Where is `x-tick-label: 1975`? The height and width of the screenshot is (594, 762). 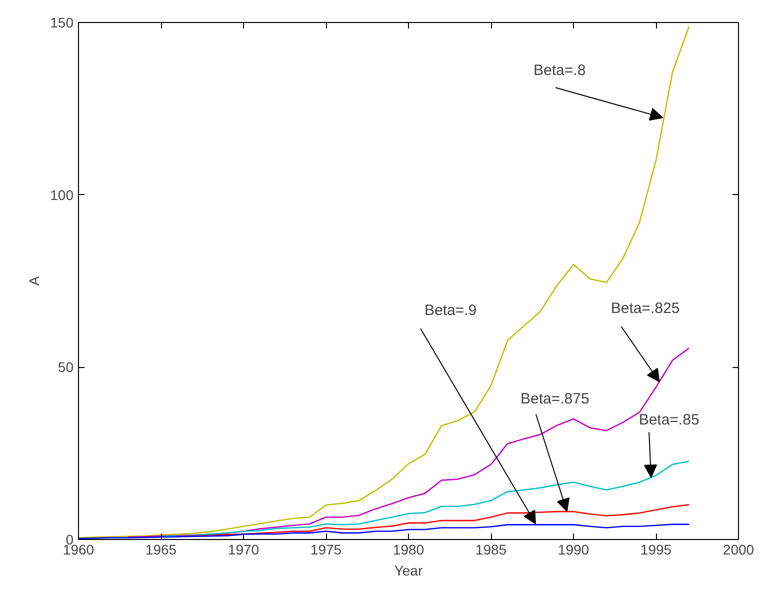
x-tick-label: 1975 is located at coordinates (326, 550).